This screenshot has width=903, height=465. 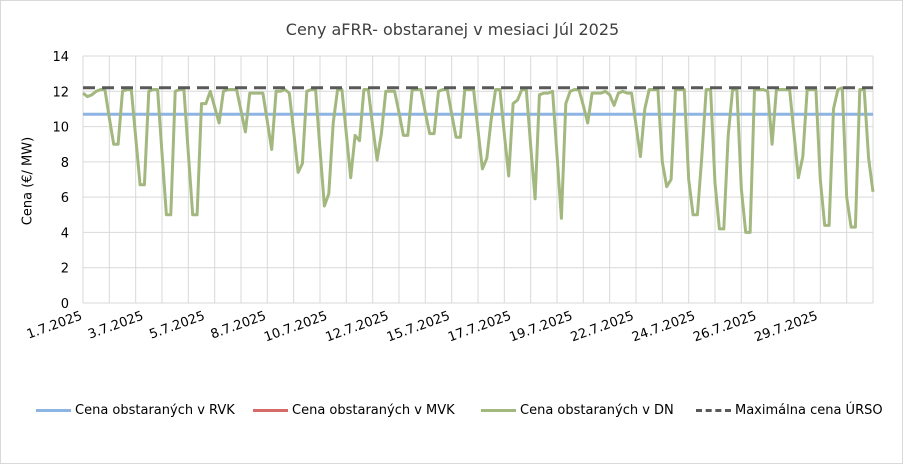 I want to click on x-tick-label: 22.7.2025, so click(x=602, y=327).